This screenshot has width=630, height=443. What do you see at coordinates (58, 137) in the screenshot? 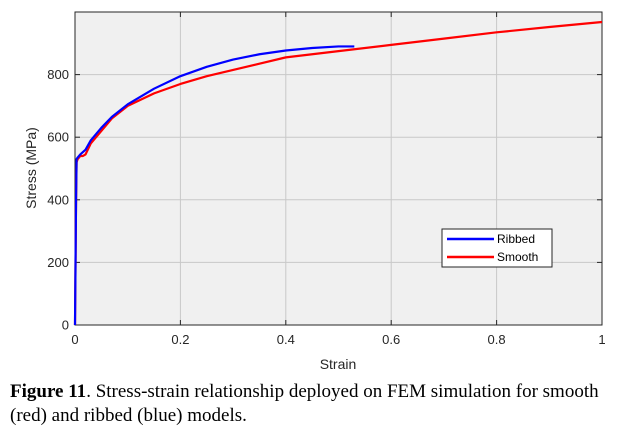
I see `y-tick-label: 600` at bounding box center [58, 137].